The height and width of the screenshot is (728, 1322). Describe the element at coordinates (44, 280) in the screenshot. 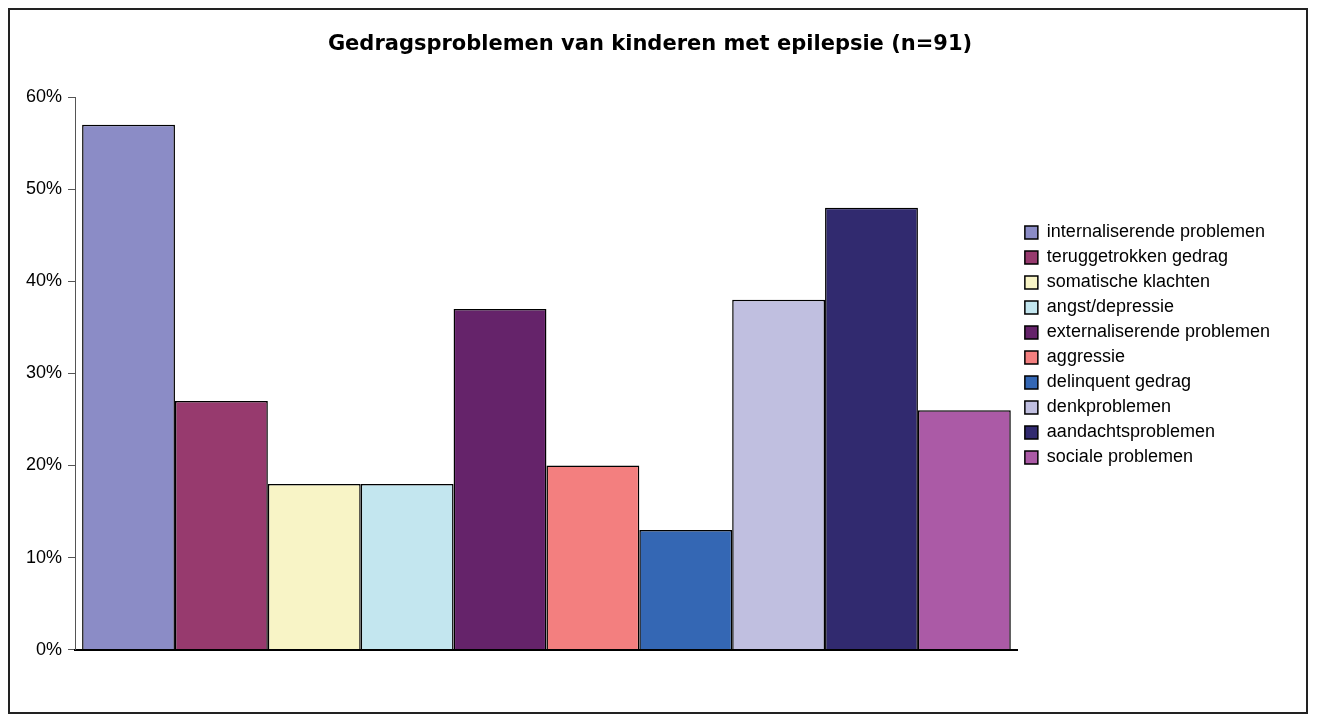

I see `y-tick-label: 40%` at that location.